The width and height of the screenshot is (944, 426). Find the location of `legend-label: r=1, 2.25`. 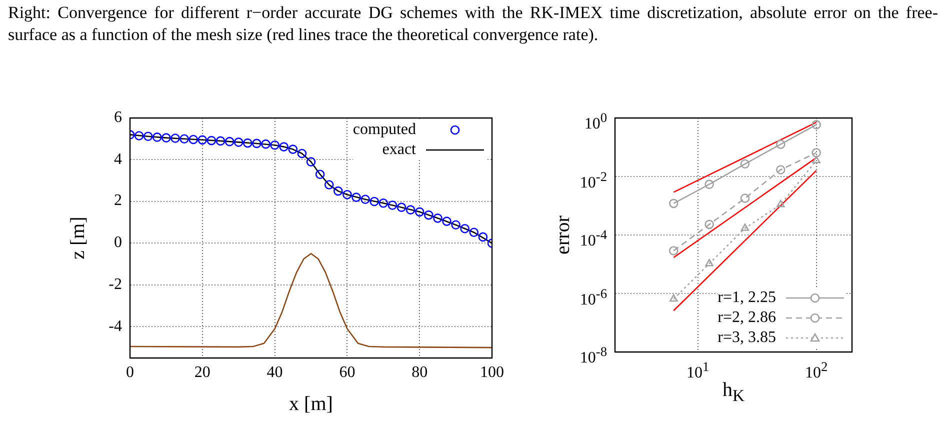

legend-label: r=1, 2.25 is located at coordinates (747, 298).